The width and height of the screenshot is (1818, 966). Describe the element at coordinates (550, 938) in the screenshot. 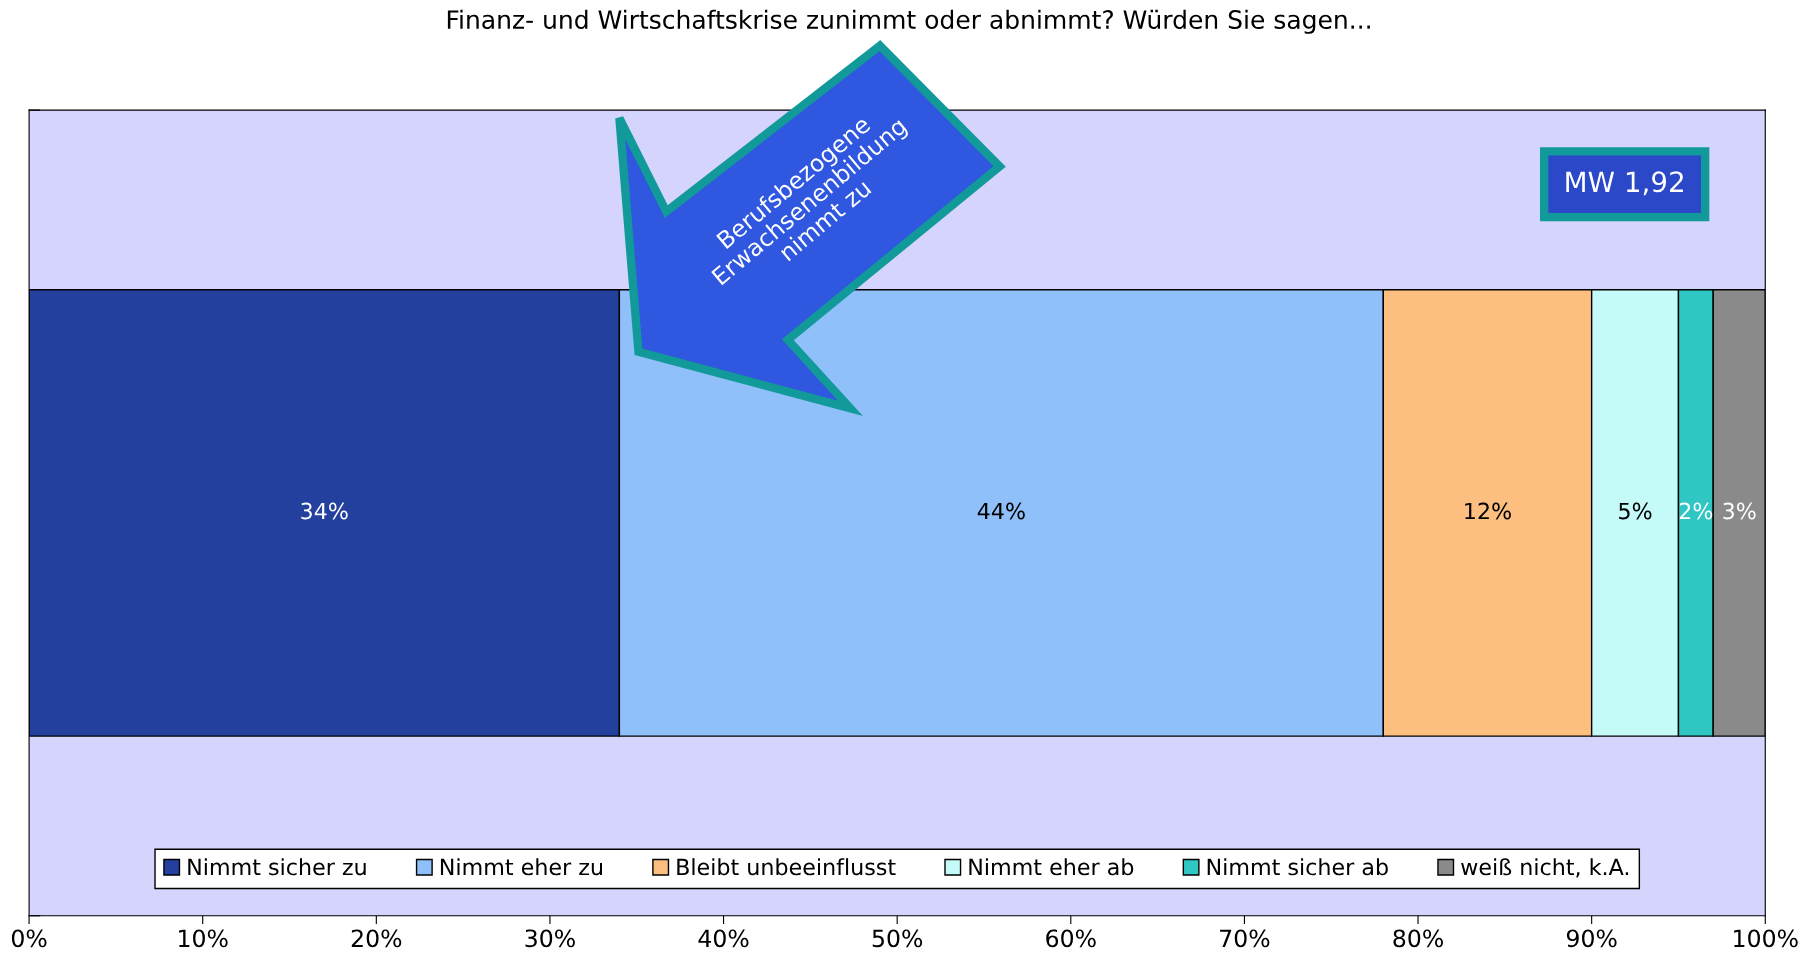

I see `x-tick-label: 30%` at that location.